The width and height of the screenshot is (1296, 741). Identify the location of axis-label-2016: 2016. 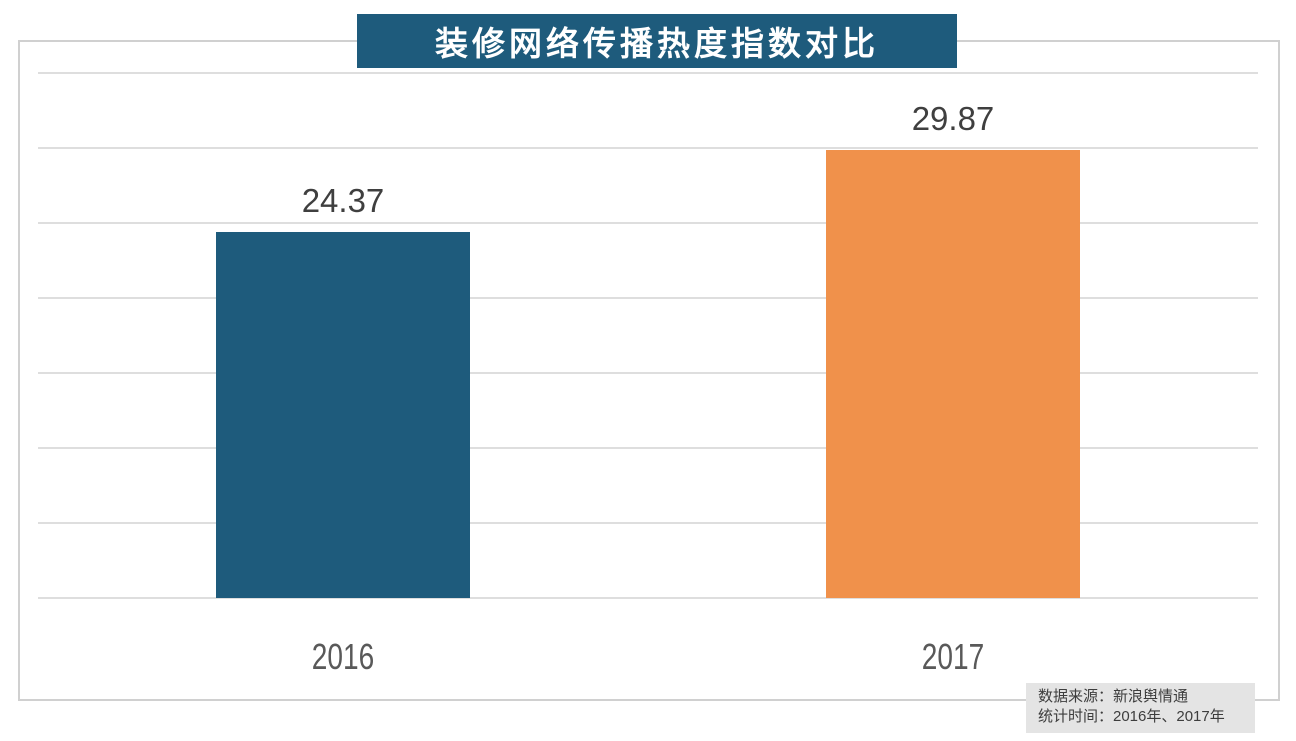
(343, 656).